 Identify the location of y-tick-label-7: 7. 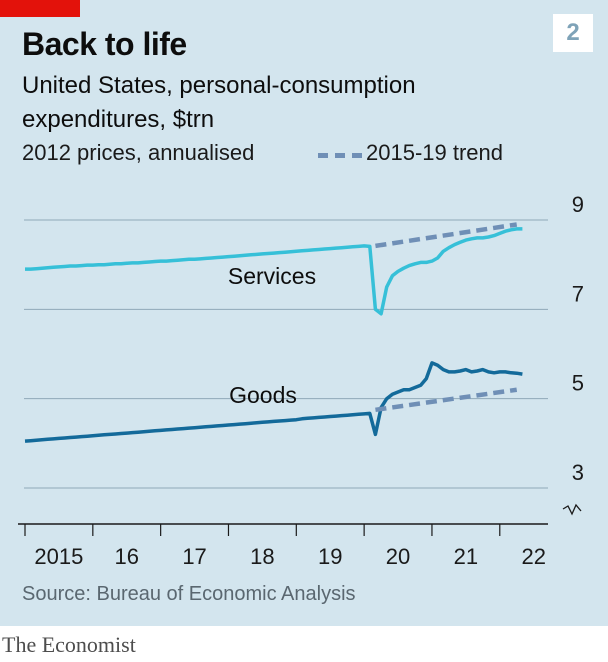
(578, 293).